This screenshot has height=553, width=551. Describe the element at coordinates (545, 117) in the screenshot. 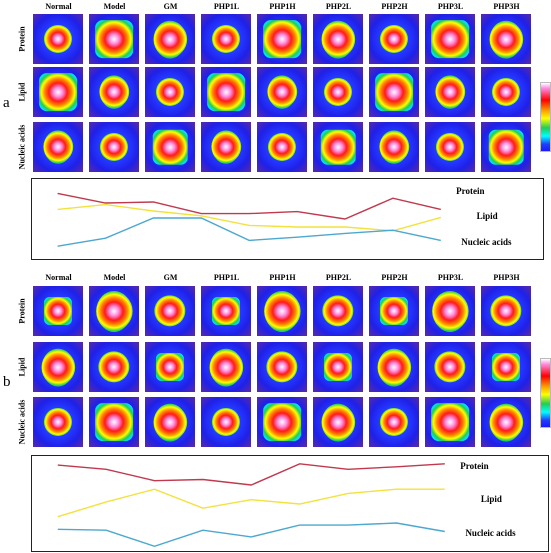

I see `colorbar-a` at that location.